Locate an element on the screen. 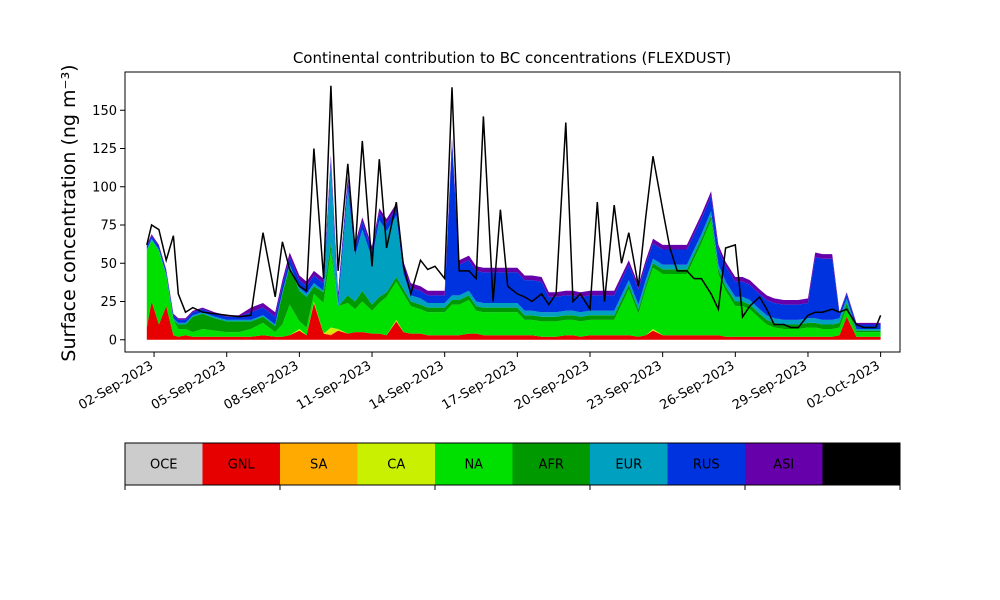  y-tick-label: 100 is located at coordinates (104, 187).